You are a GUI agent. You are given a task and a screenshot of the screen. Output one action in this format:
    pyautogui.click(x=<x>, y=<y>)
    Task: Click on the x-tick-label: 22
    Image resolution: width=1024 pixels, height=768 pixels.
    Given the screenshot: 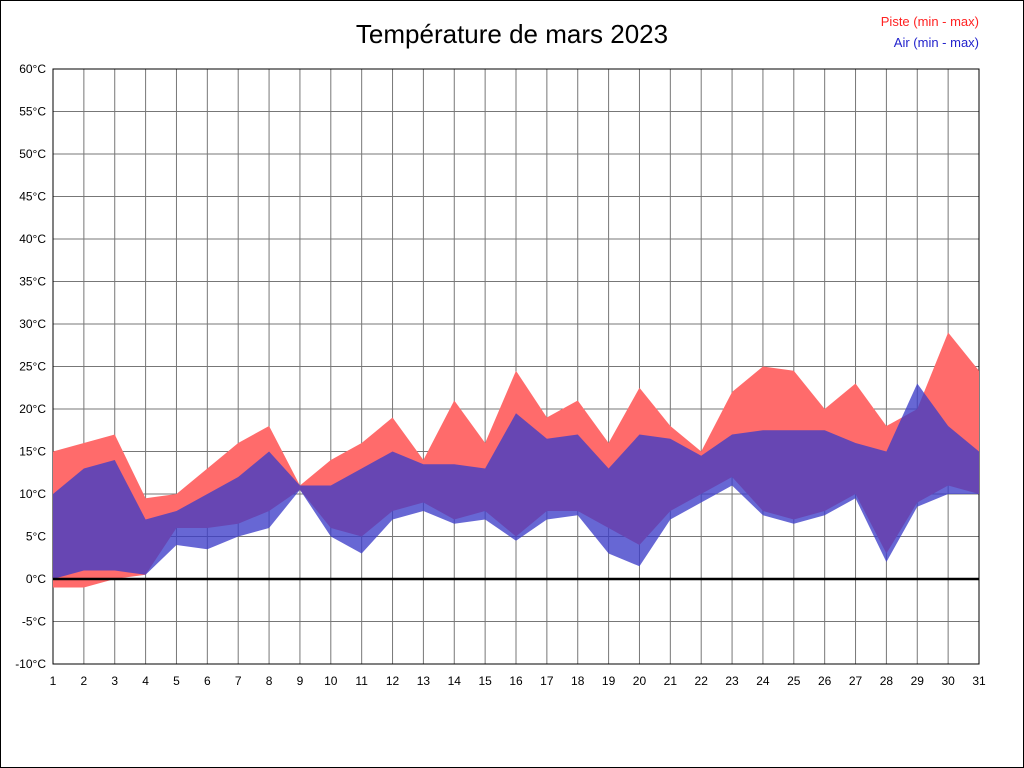 What is the action you would take?
    pyautogui.click(x=702, y=681)
    